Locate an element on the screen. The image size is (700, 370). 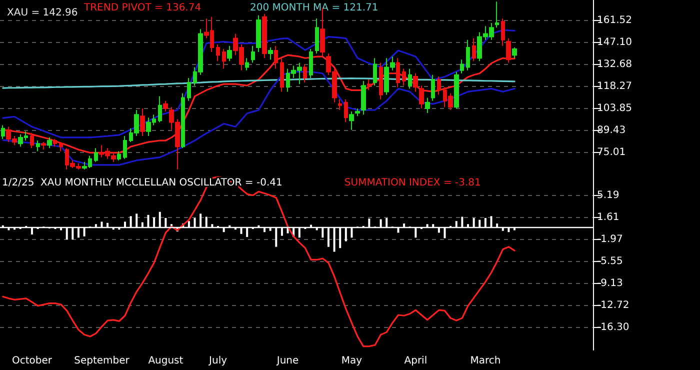
x-tick-label: May is located at coordinates (351, 361).